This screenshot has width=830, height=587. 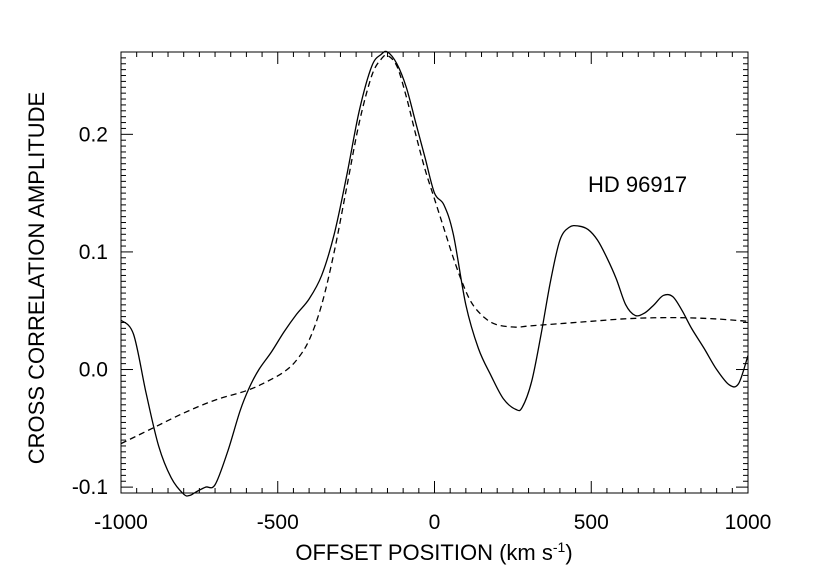 I want to click on x-axis-title: OFFSET POSITION (km s-1), so click(x=433, y=552).